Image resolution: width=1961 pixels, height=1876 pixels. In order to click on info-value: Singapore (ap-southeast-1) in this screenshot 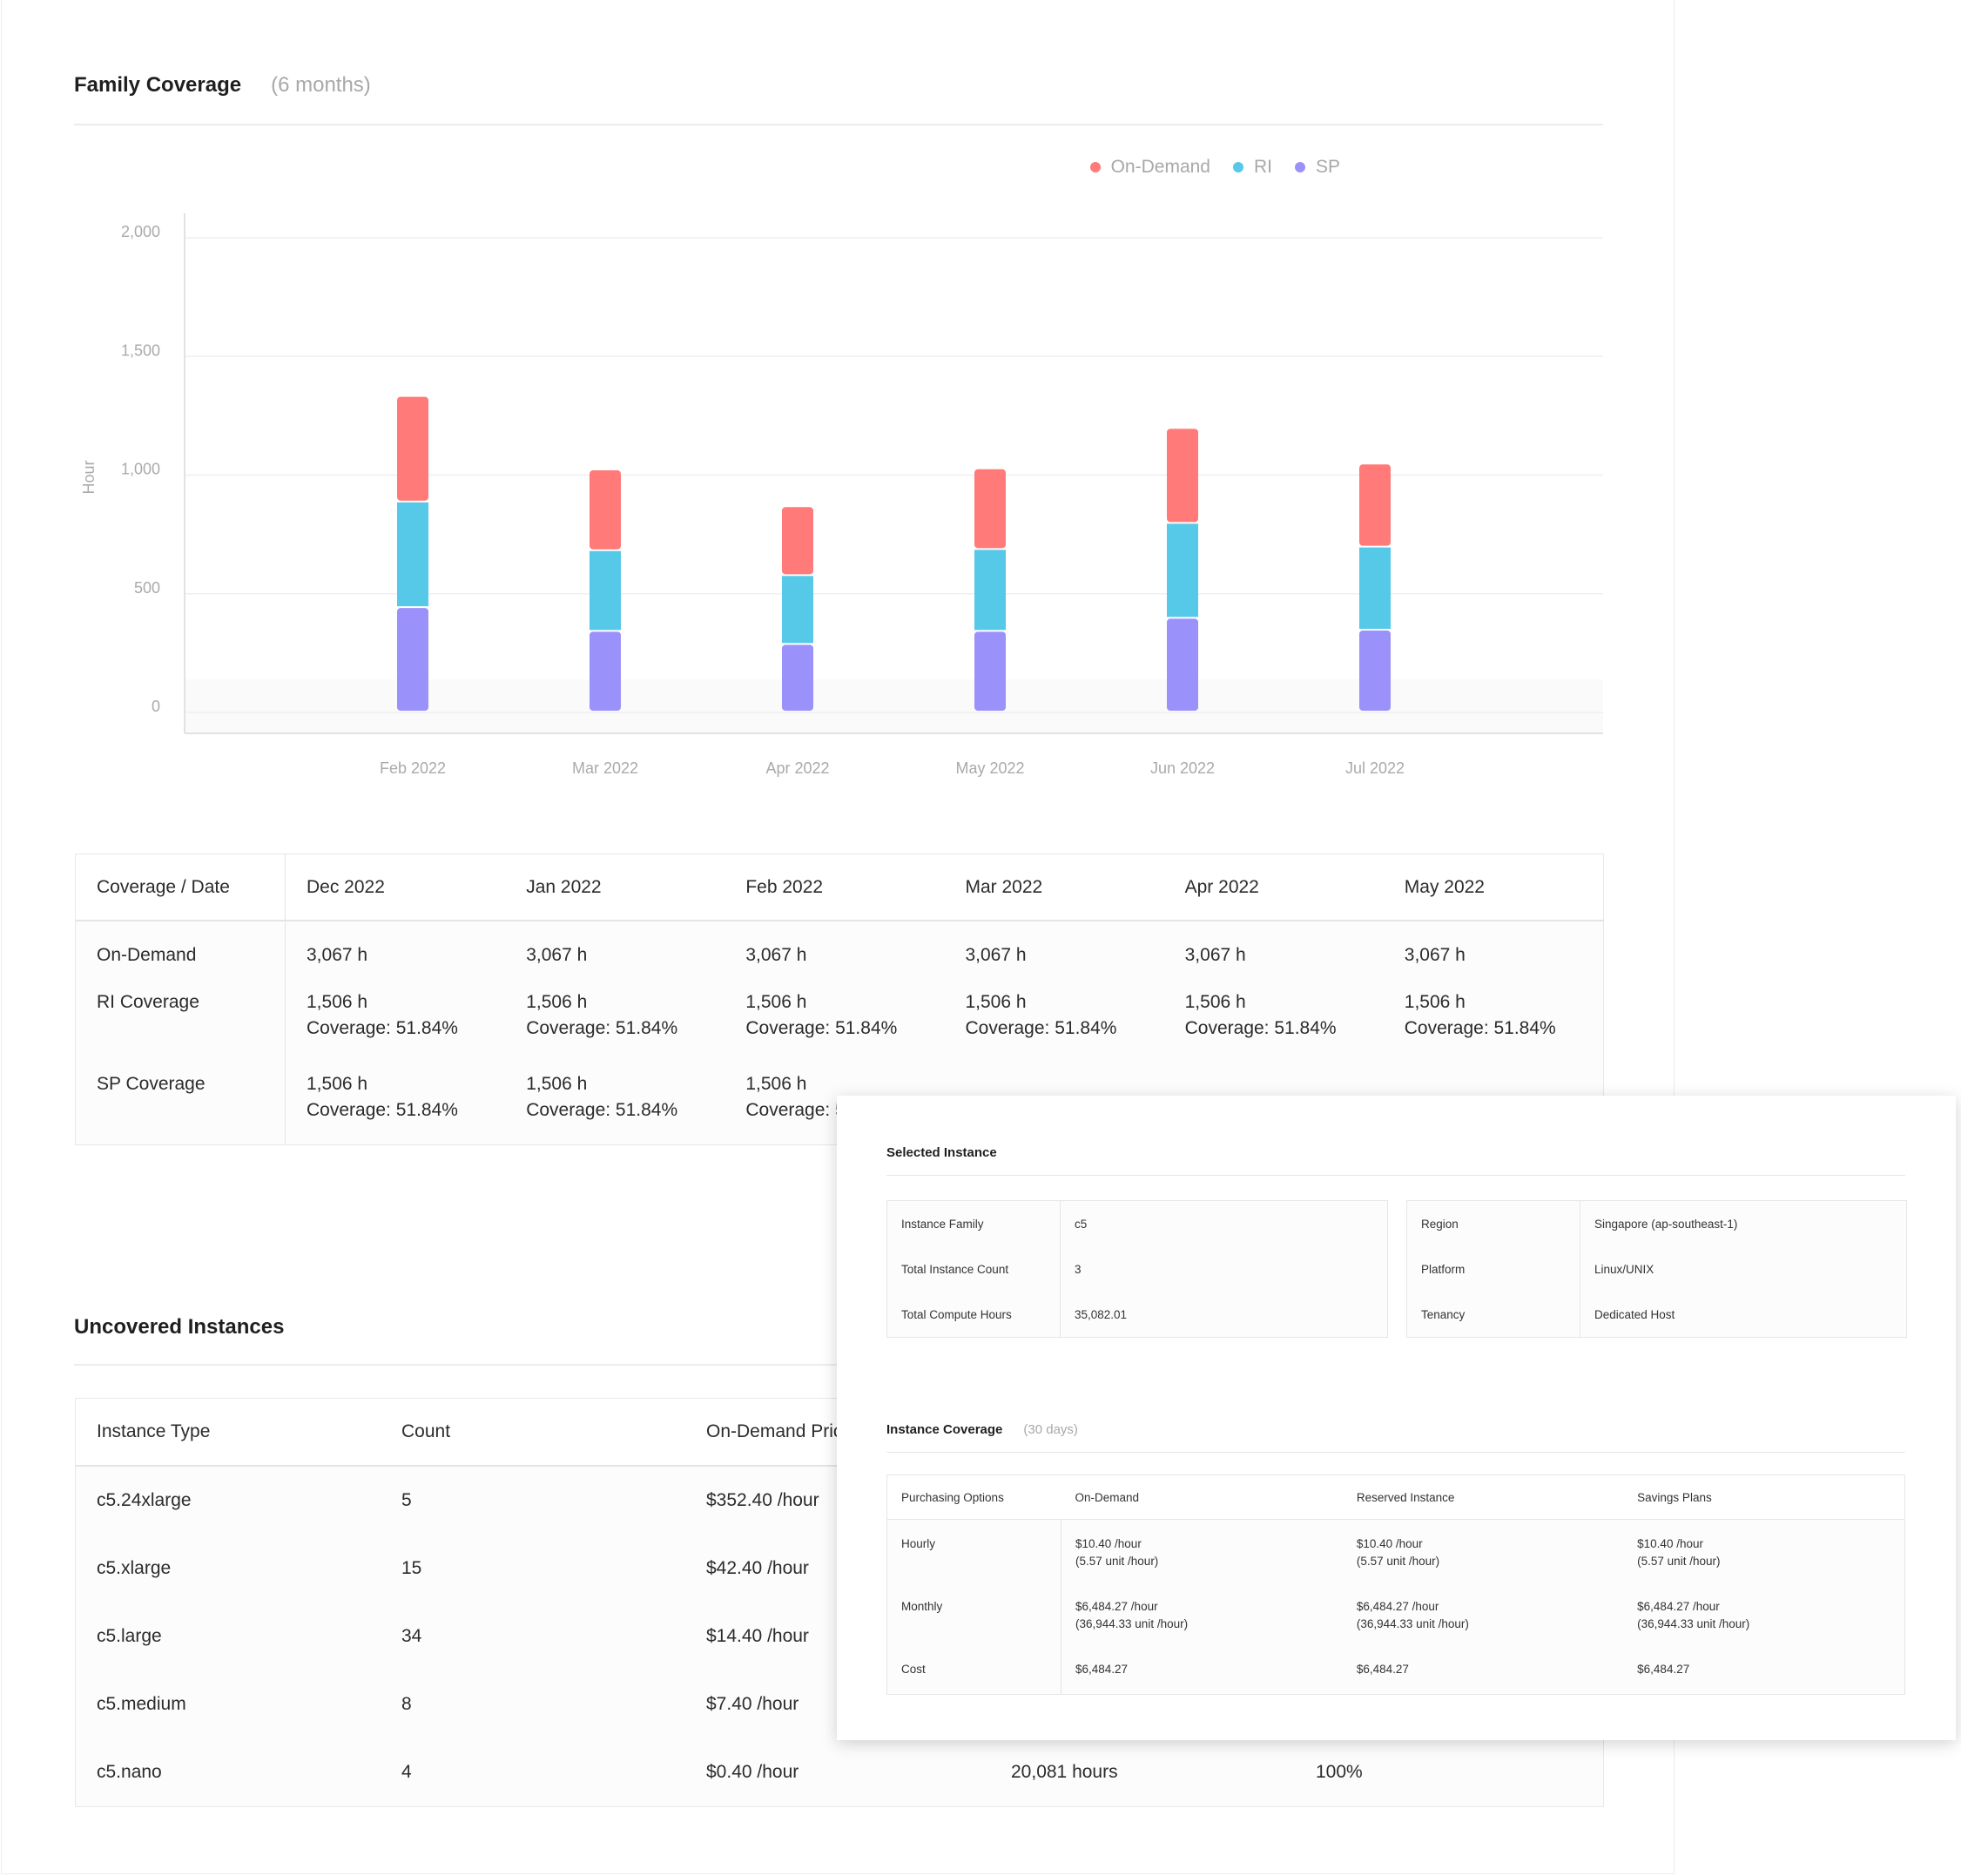, I will do `click(1666, 1224)`.